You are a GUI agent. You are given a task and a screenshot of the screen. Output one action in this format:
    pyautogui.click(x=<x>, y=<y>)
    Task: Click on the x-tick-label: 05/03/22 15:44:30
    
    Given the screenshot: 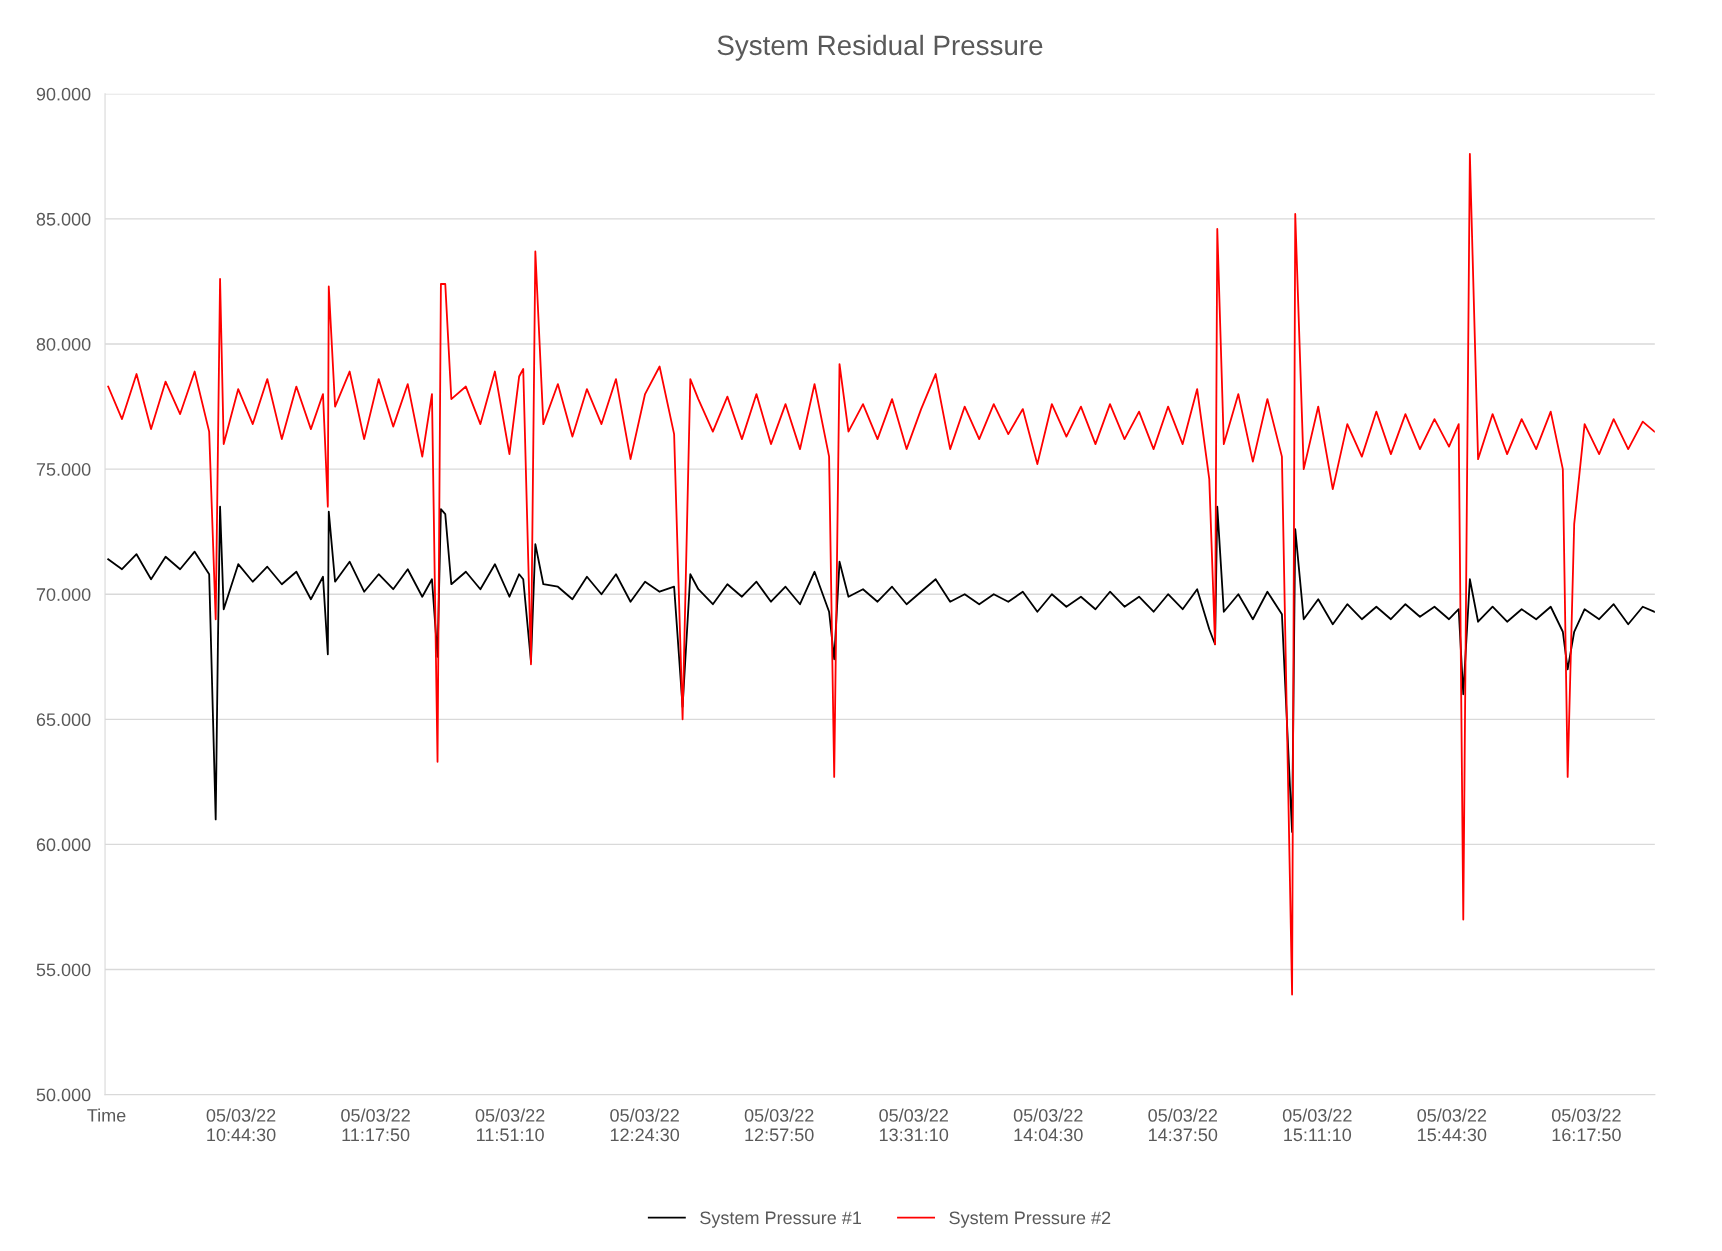 What is the action you would take?
    pyautogui.click(x=1452, y=1125)
    